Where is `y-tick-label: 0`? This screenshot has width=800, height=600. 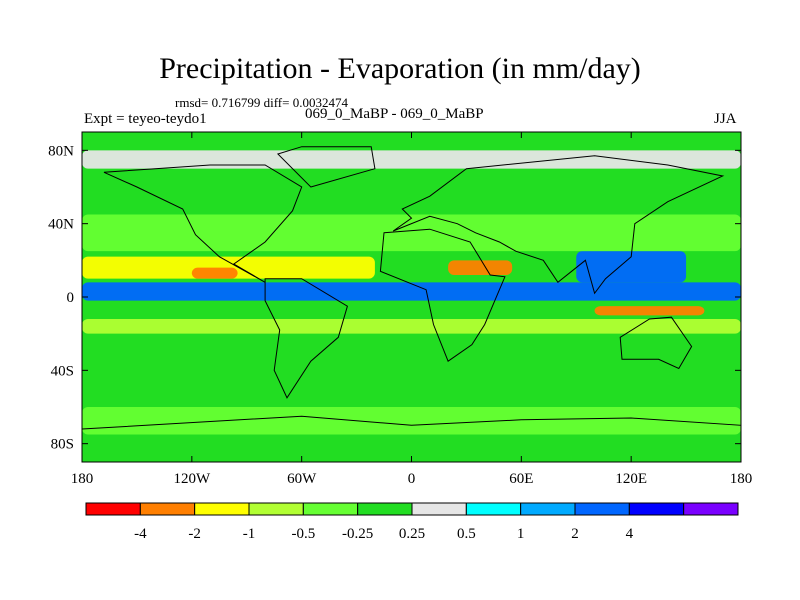 y-tick-label: 0 is located at coordinates (71, 298).